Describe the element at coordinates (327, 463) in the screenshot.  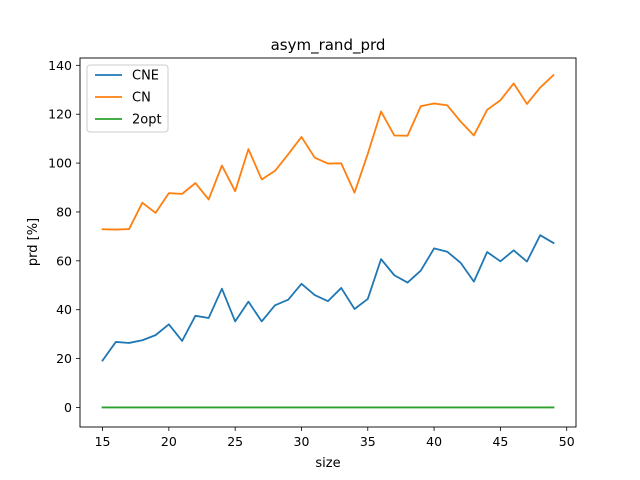
I see `x-axis-label: size` at that location.